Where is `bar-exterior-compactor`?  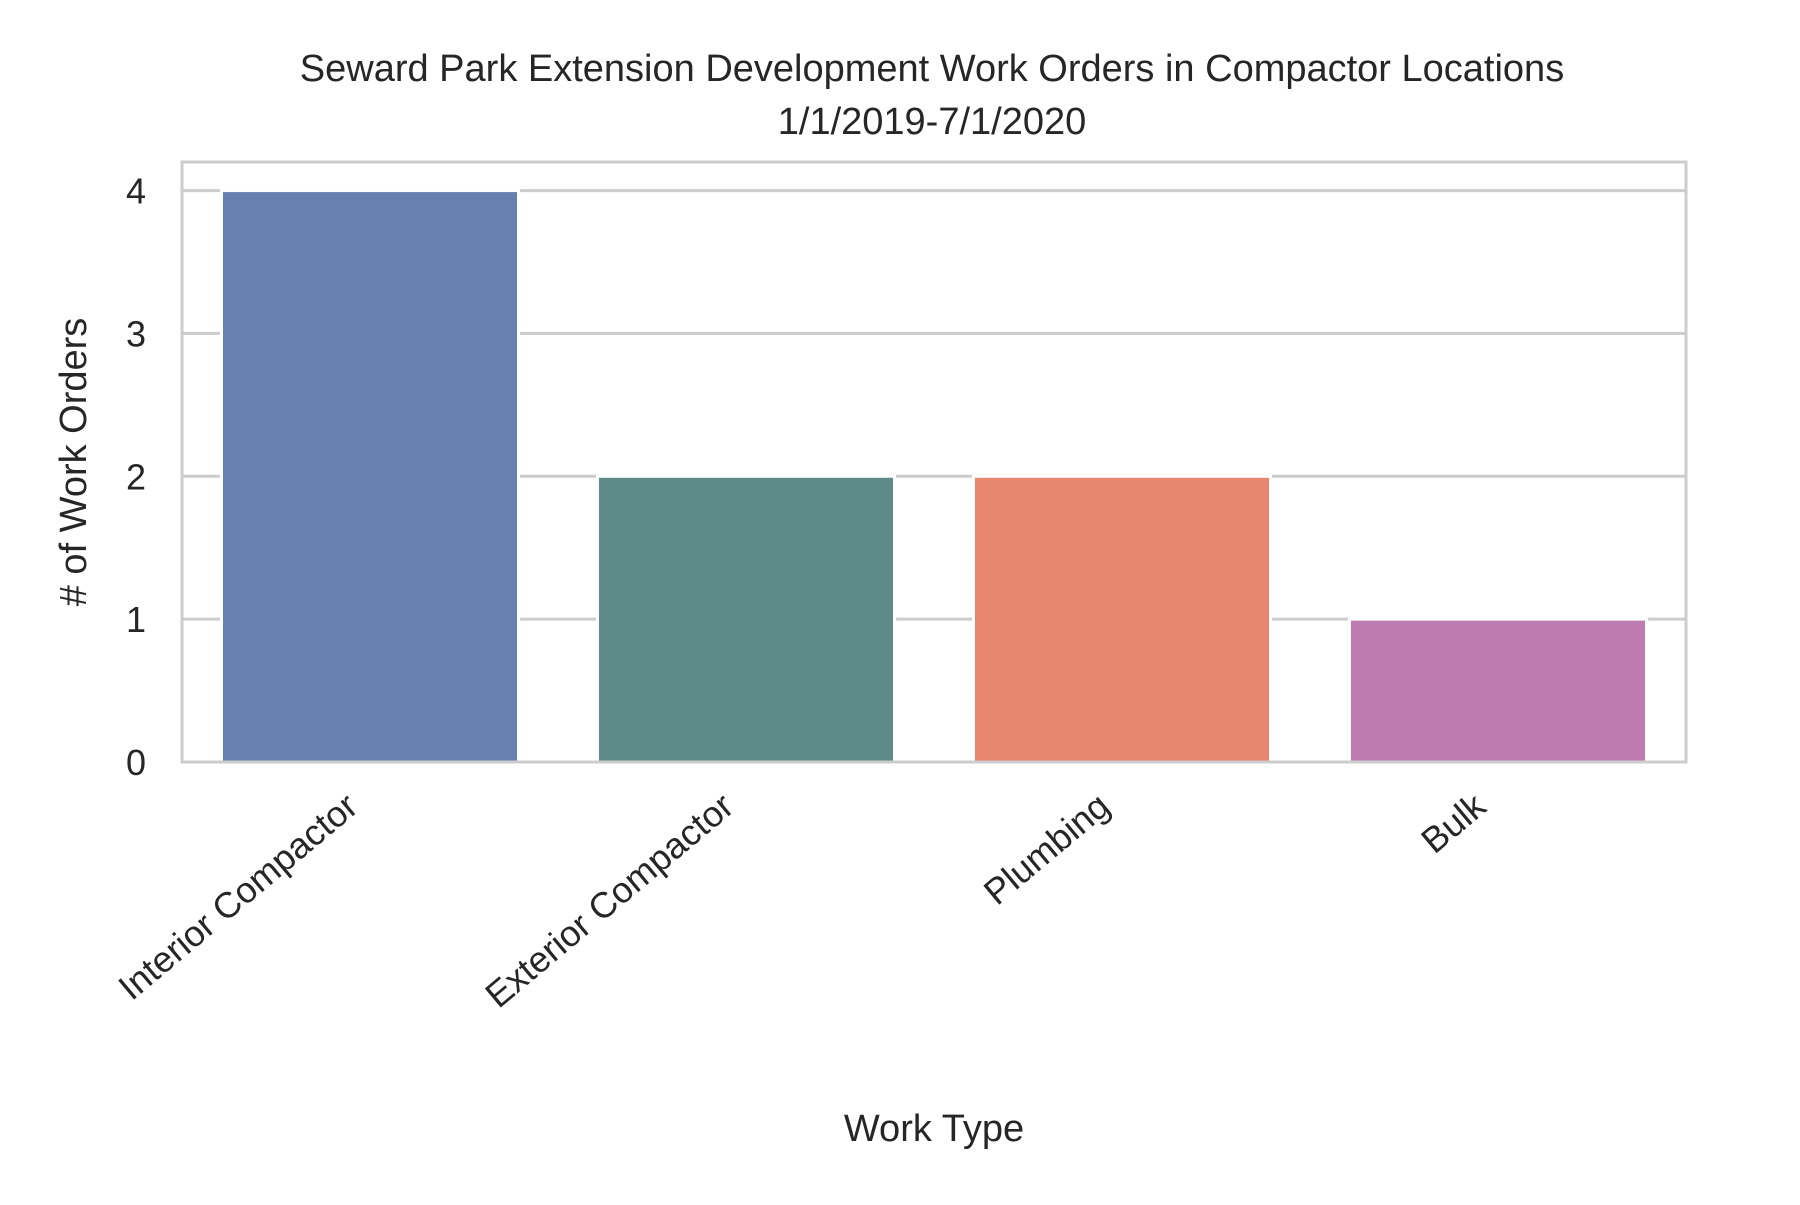 bar-exterior-compactor is located at coordinates (746, 619).